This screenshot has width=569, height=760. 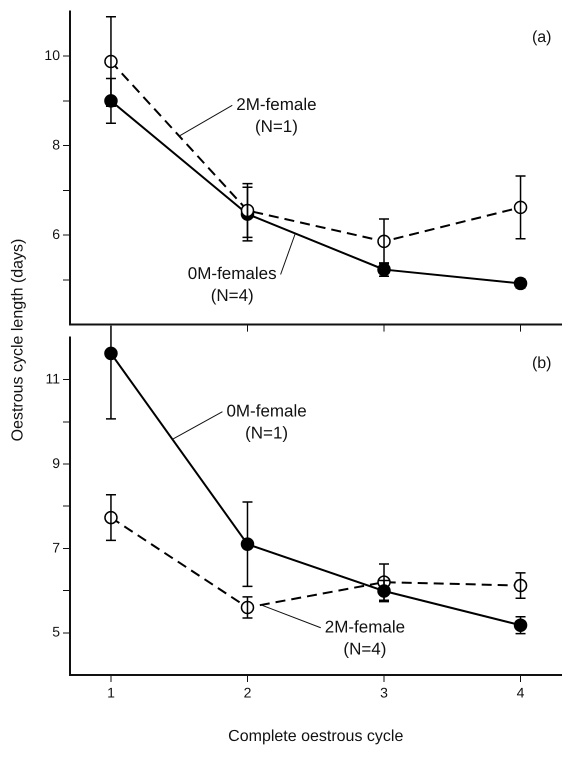 I want to click on x-axis-title: Complete oestrous cycle, so click(x=316, y=736).